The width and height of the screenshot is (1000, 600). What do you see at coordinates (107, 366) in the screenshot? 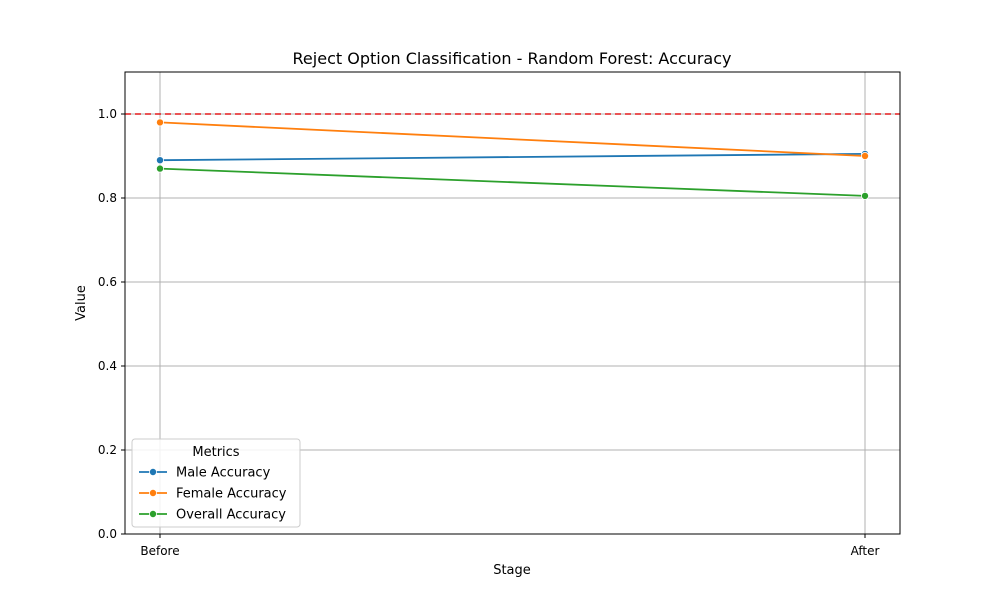
I see `y-tick-label: 0.4` at bounding box center [107, 366].